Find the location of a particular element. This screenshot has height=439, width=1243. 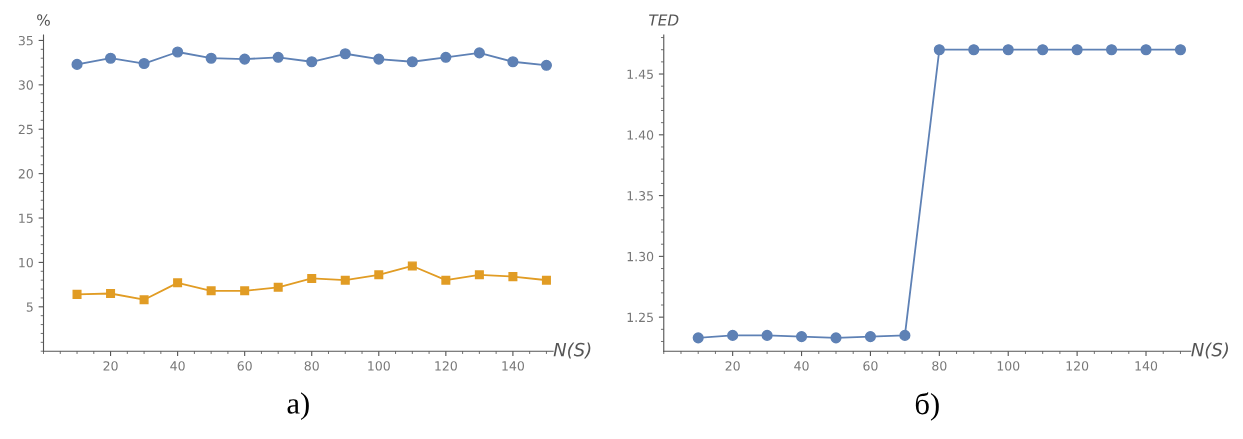

y-tick-label: 1.35 is located at coordinates (640, 196).